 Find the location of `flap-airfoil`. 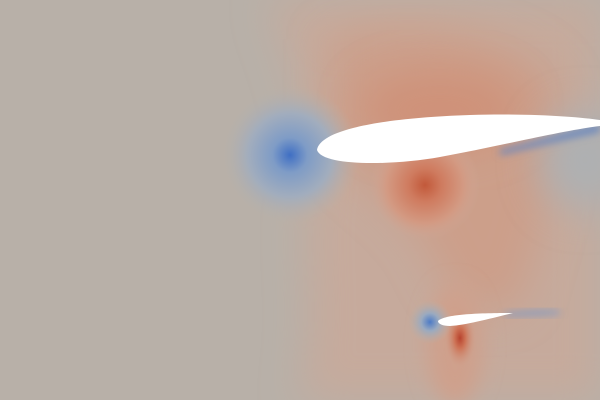

flap-airfoil is located at coordinates (475, 319).